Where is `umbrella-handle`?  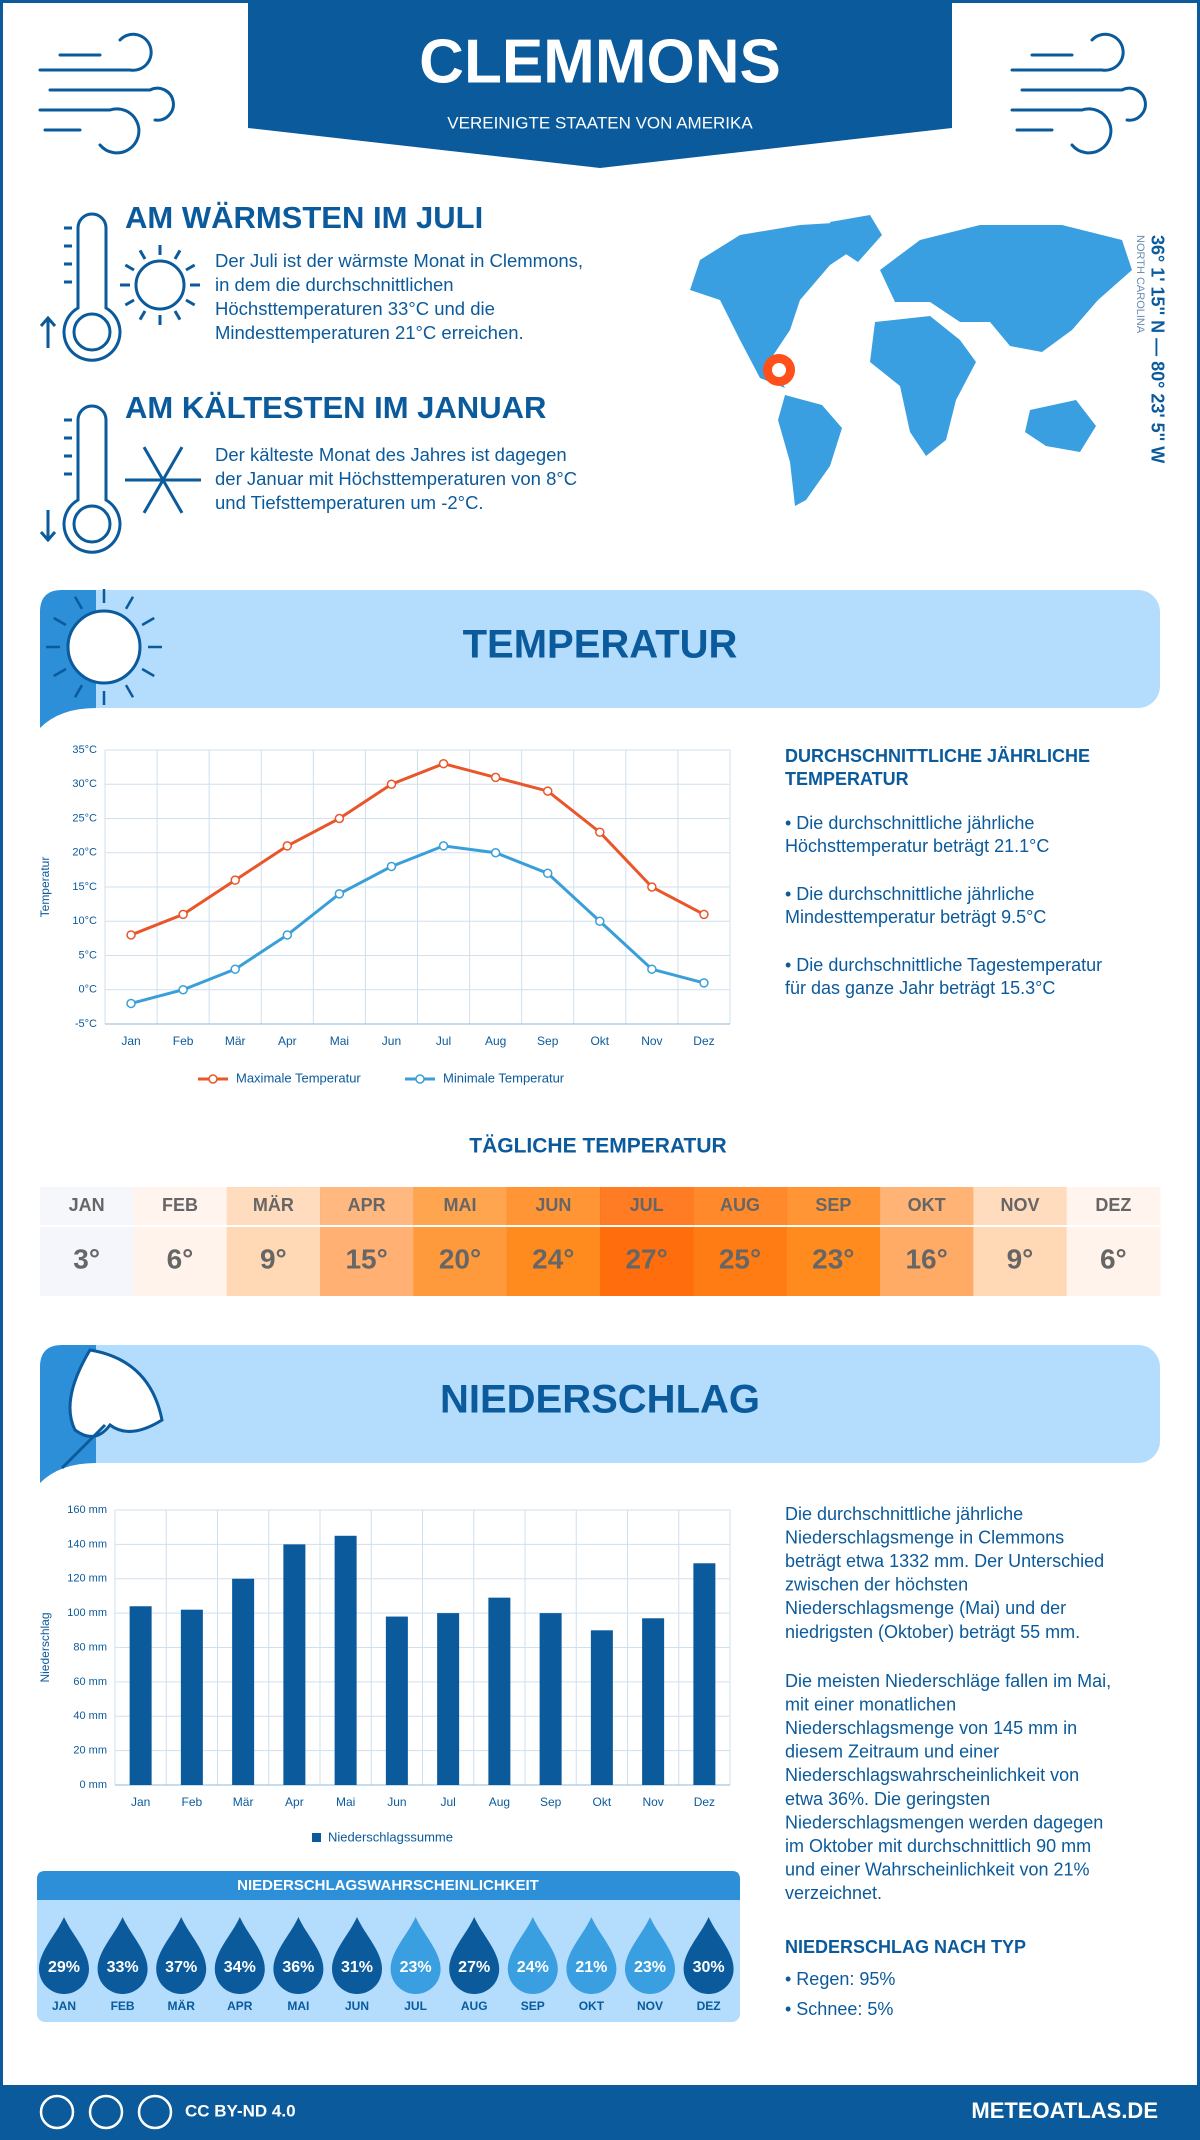 umbrella-handle is located at coordinates (83, 1446).